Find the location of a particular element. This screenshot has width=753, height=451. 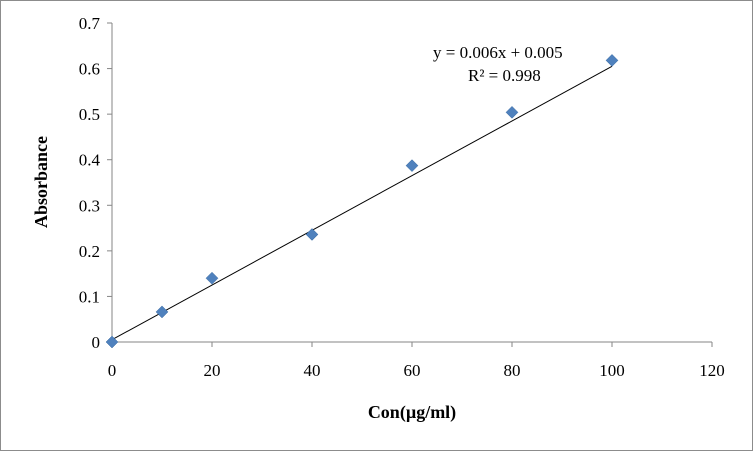

y-tick-label: 0.1 is located at coordinates (89, 296).